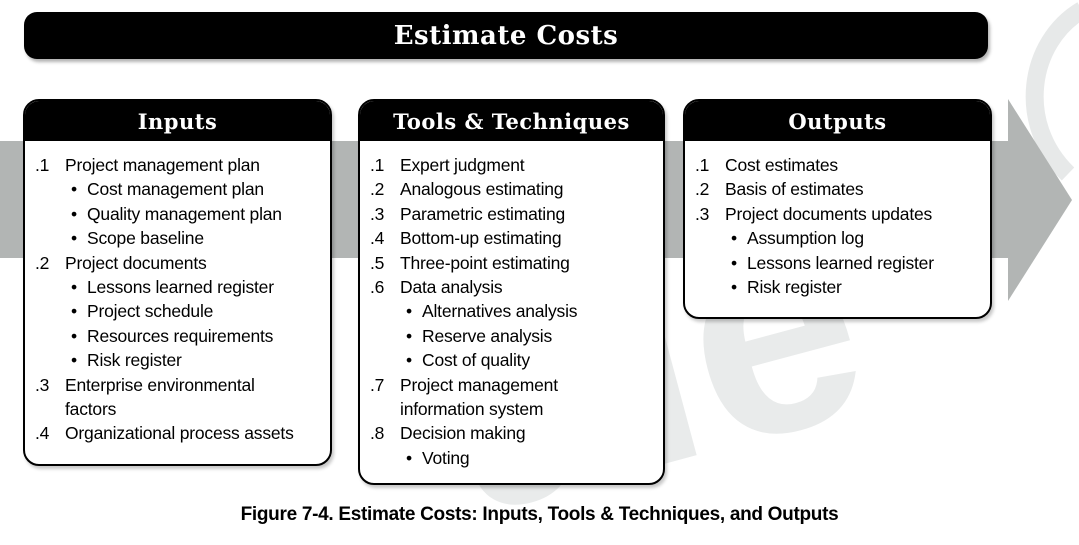 Image resolution: width=1079 pixels, height=545 pixels. I want to click on item-text: Project documents updates, so click(829, 213).